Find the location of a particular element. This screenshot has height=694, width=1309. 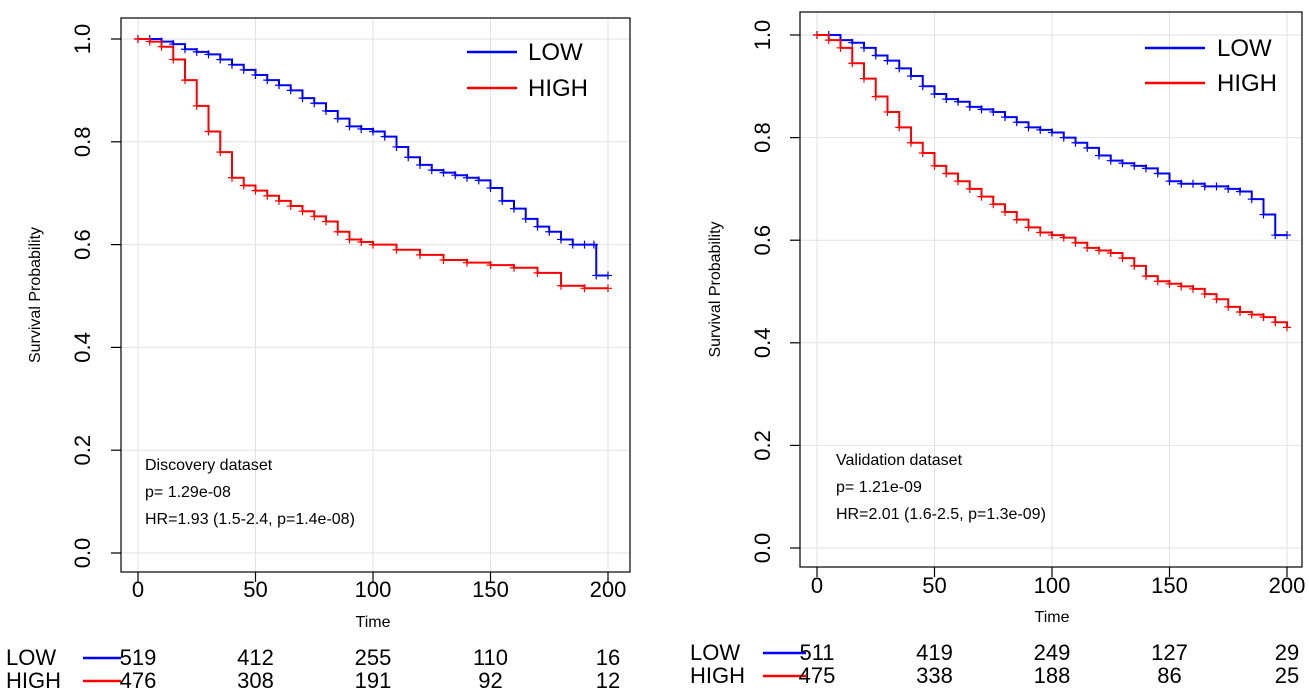

risk-count: 25 is located at coordinates (1287, 675).